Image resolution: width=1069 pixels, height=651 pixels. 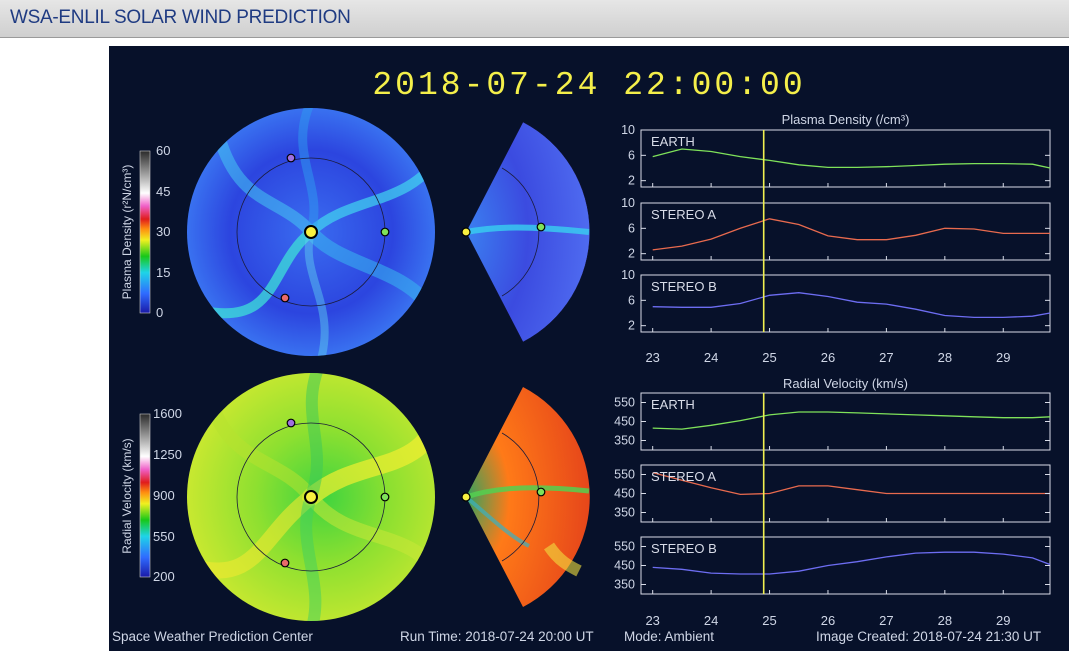 I want to click on earth-marker, so click(x=385, y=232).